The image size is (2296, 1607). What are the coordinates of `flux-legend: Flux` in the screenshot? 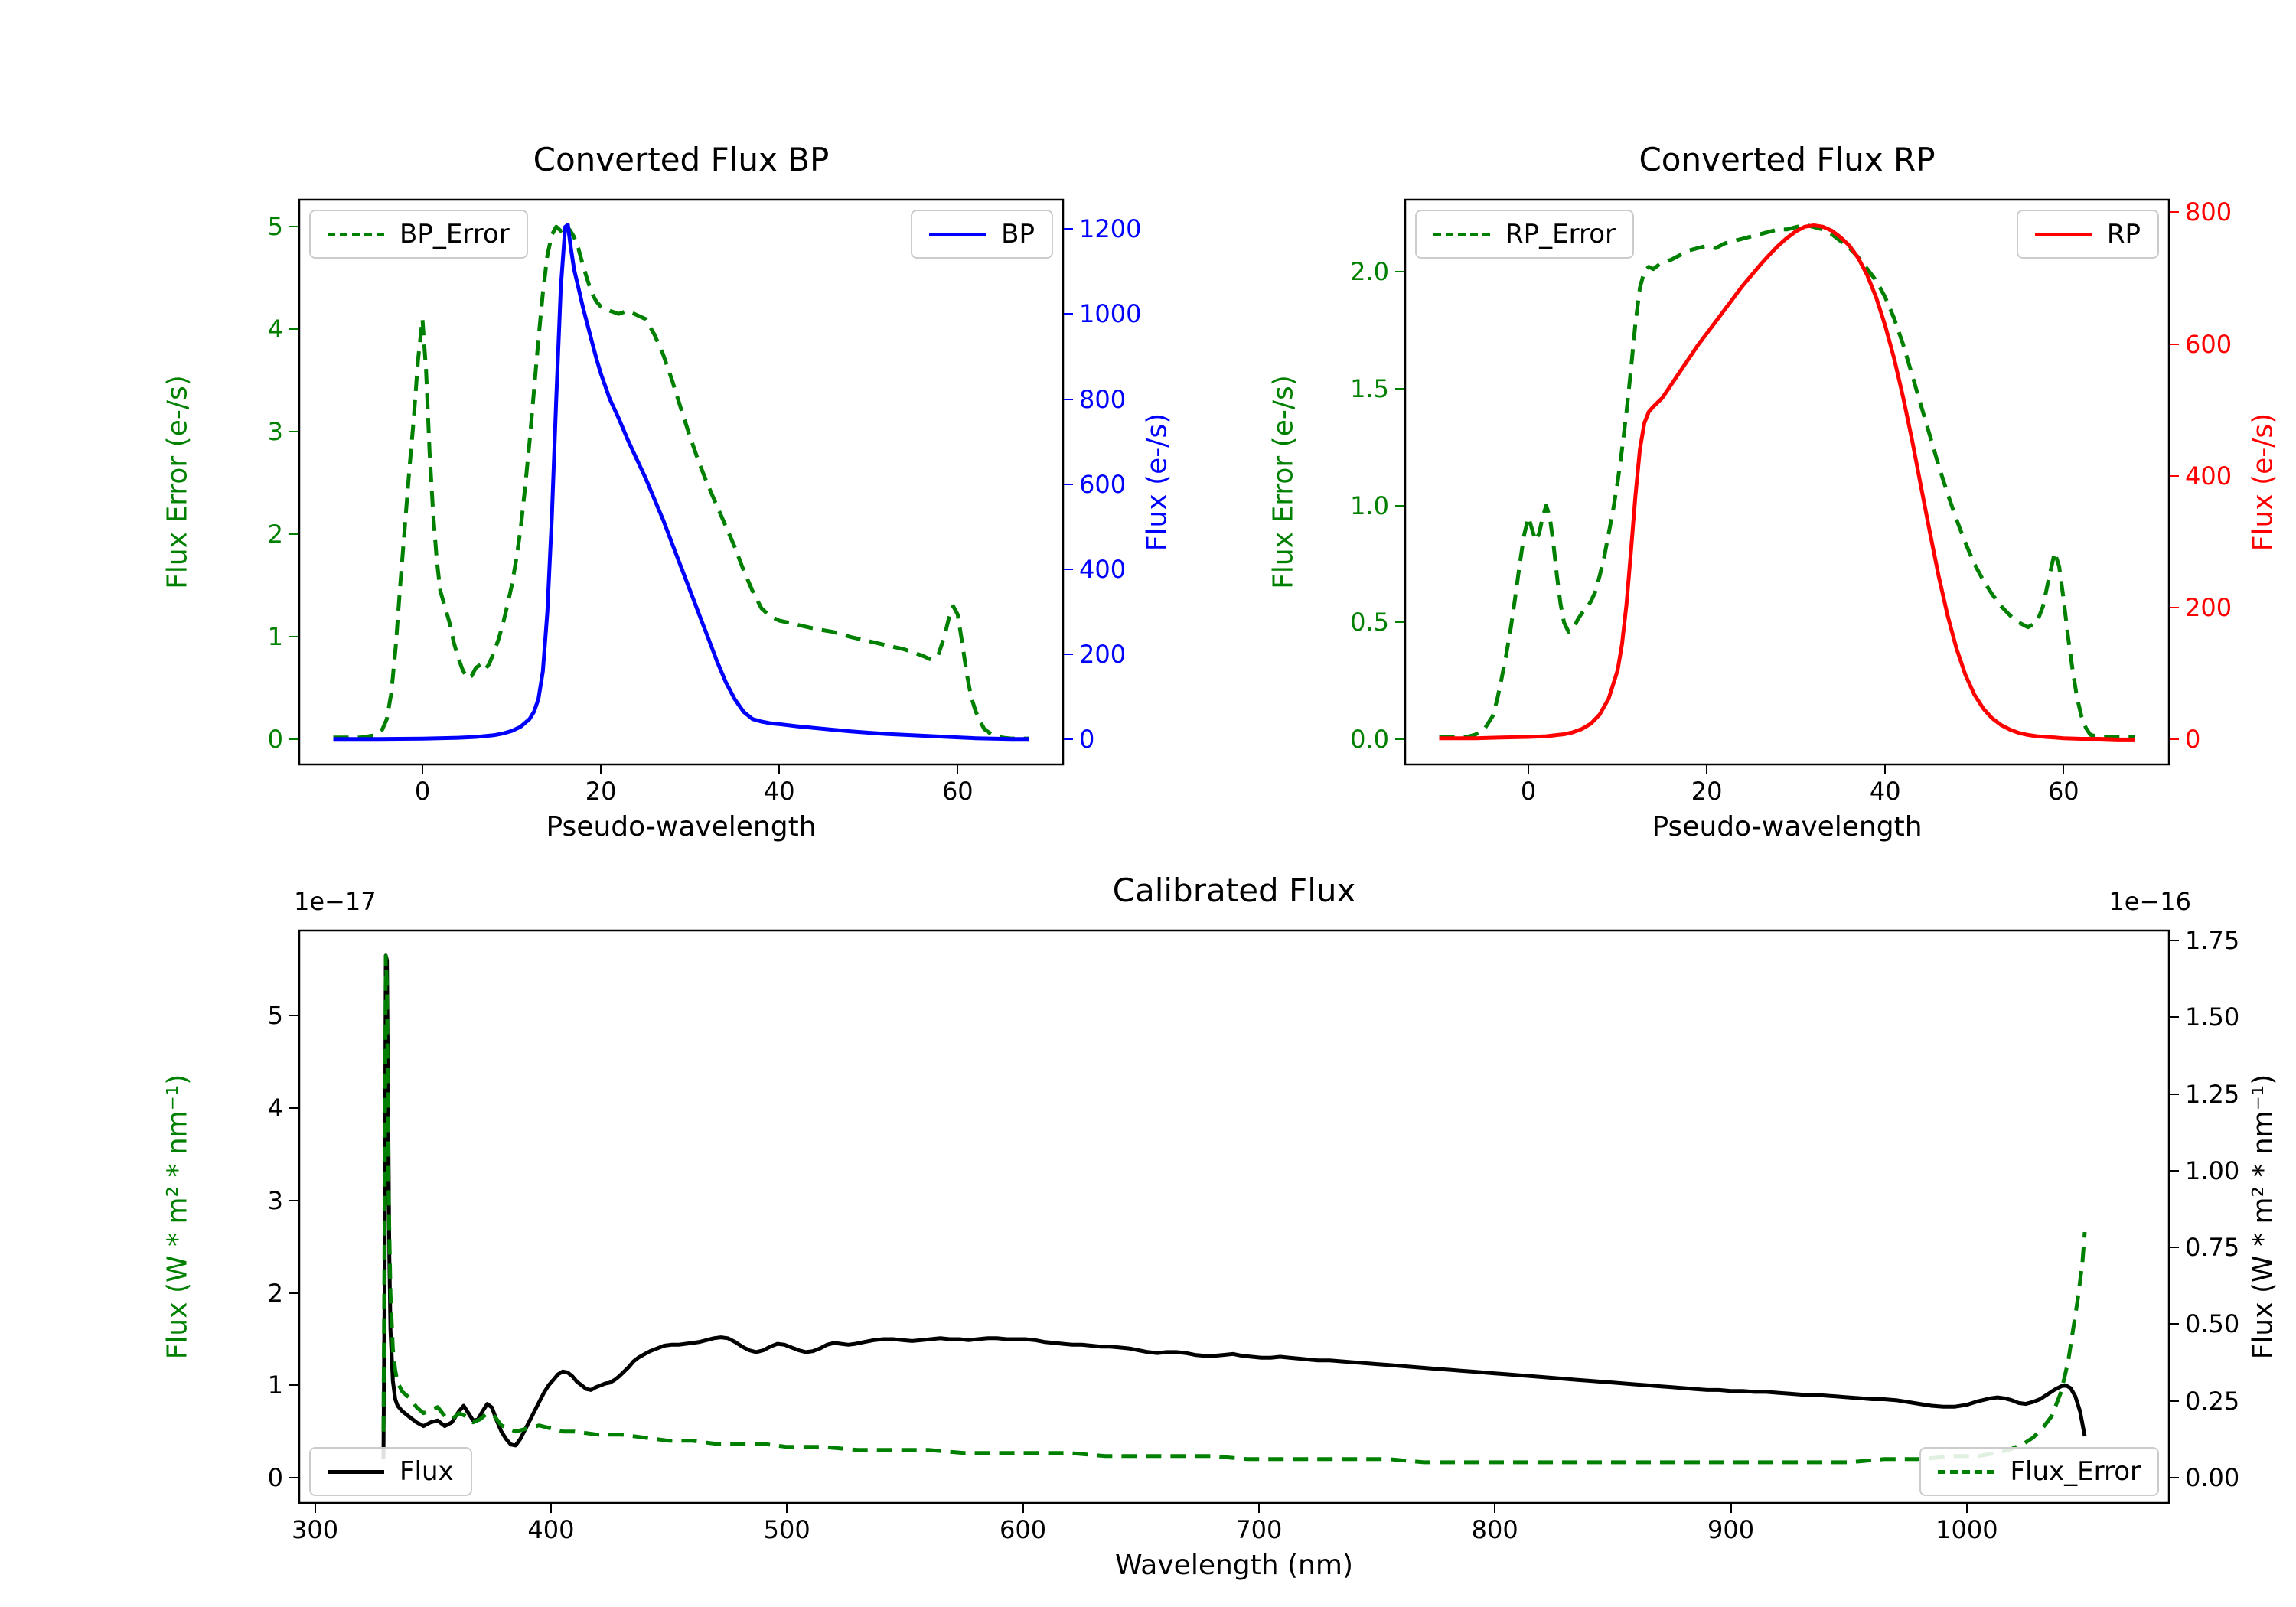 It's located at (390, 1471).